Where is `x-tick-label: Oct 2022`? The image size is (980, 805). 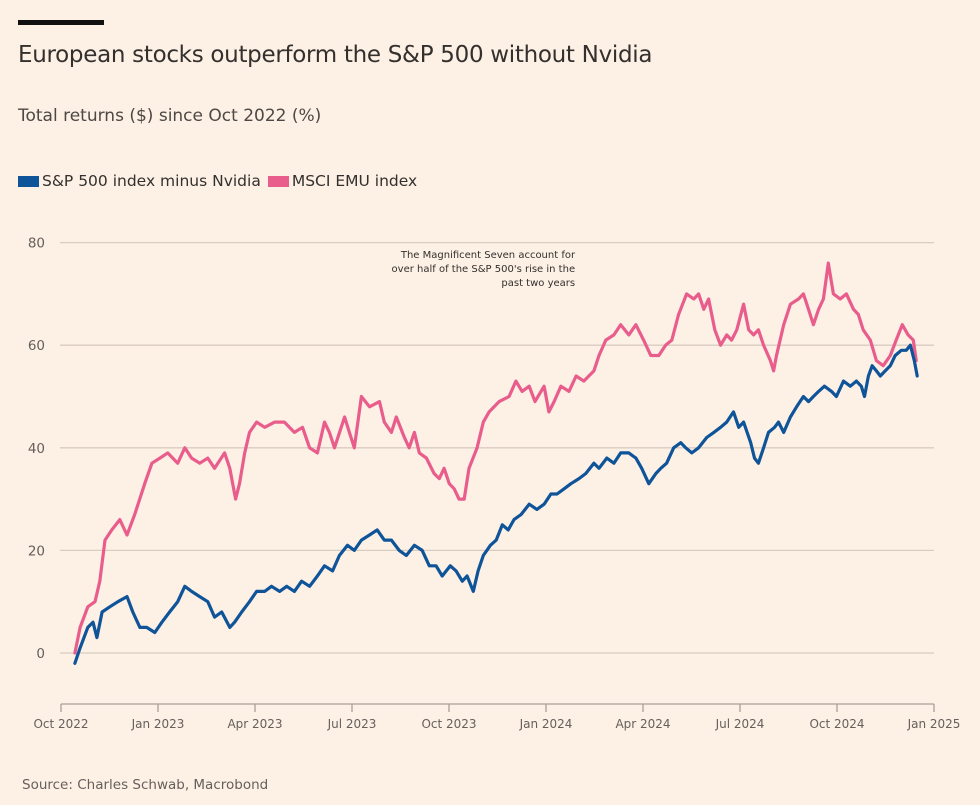 x-tick-label: Oct 2022 is located at coordinates (60, 724).